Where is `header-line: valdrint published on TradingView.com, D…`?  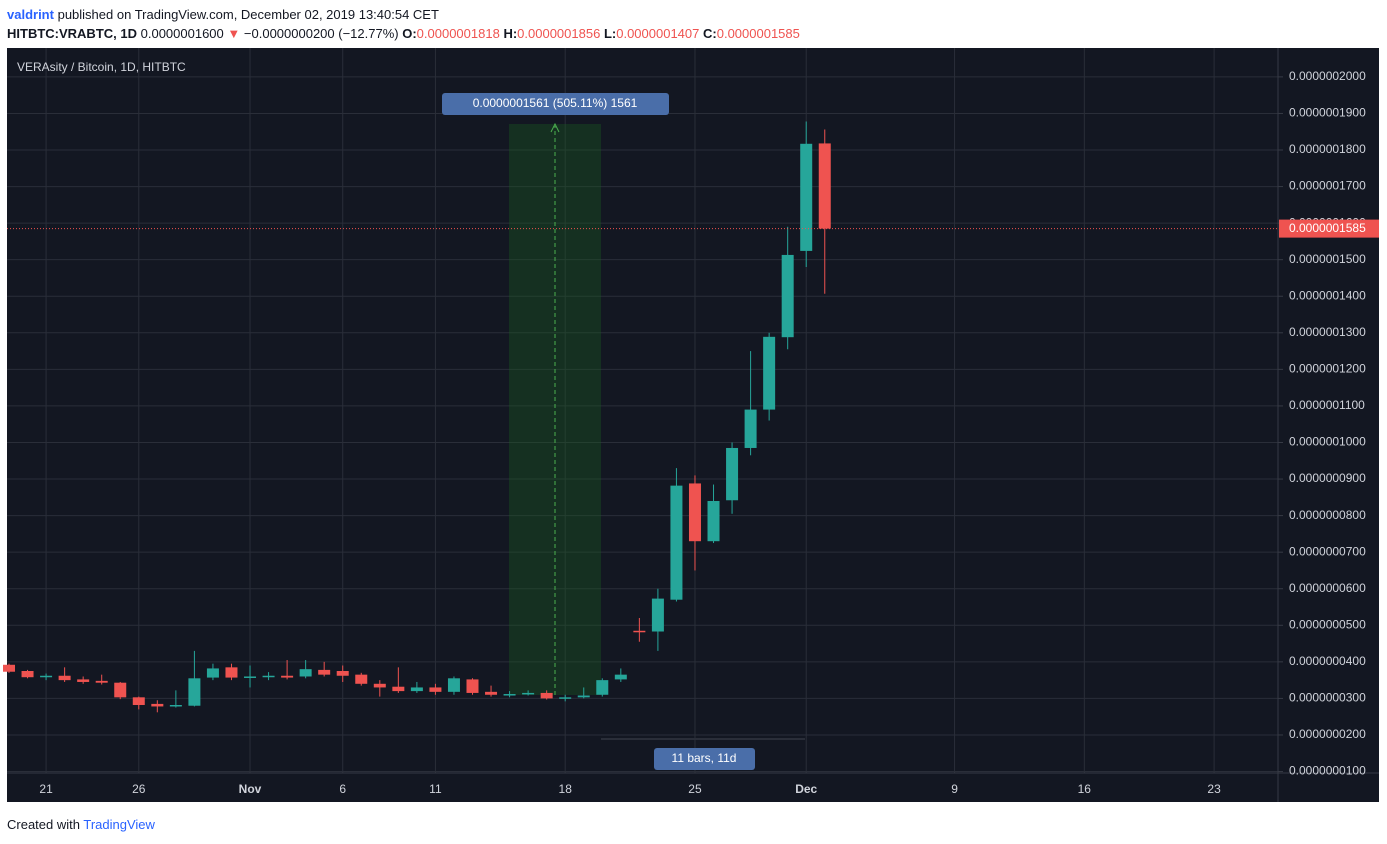
header-line: valdrint published on TradingView.com, D… is located at coordinates (223, 14).